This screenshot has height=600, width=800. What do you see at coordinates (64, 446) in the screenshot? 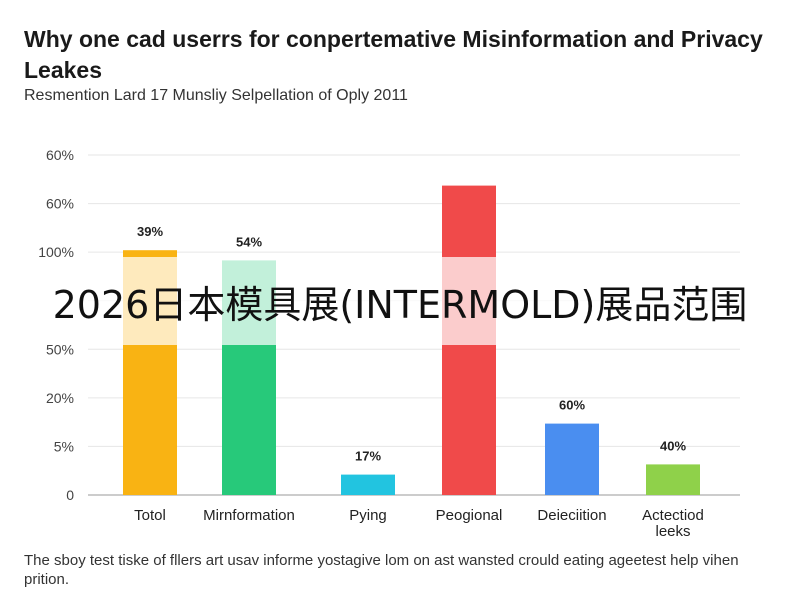
I see `y-tick-label: 5%` at bounding box center [64, 446].